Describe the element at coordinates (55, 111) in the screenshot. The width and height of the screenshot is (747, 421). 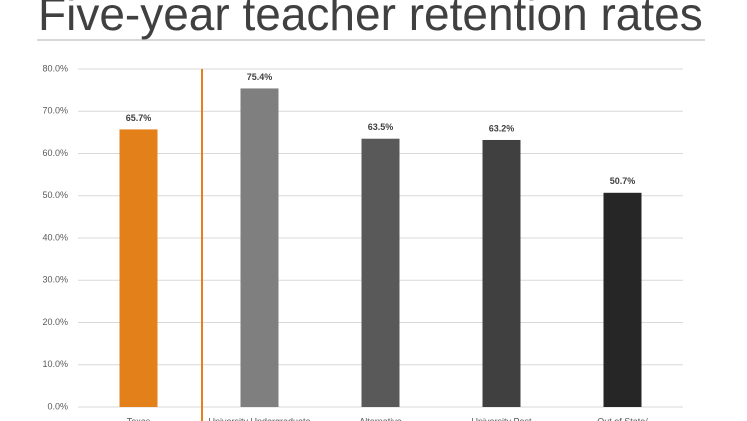
I see `y-tick-label: 70.0%` at that location.